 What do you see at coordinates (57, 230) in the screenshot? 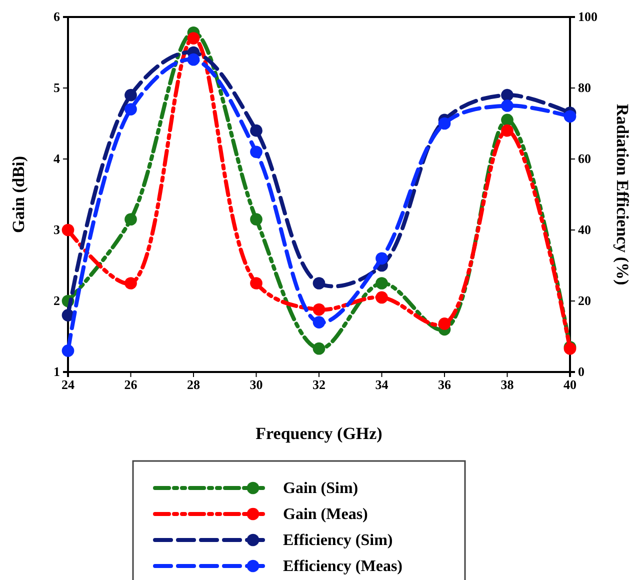
I see `y-tick-label: 3` at bounding box center [57, 230].